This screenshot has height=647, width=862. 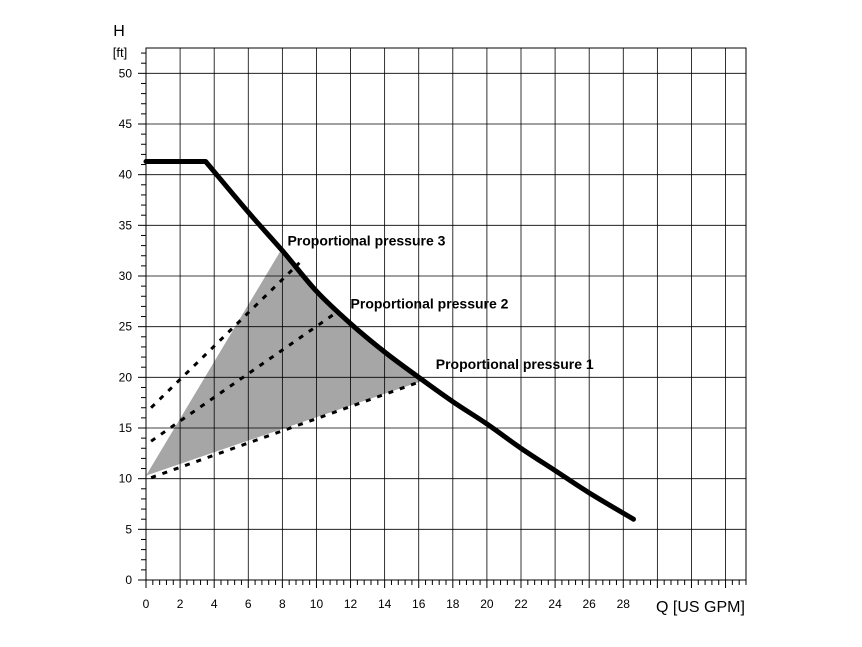 I want to click on y-tick-label: 30, so click(x=126, y=276).